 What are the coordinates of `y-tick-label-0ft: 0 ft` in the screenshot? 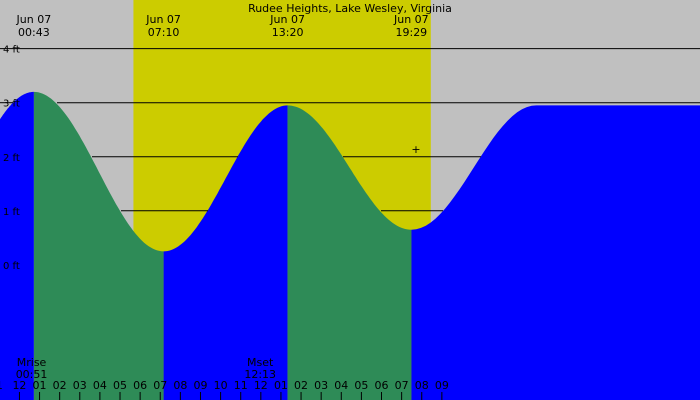 It's located at (11, 266).